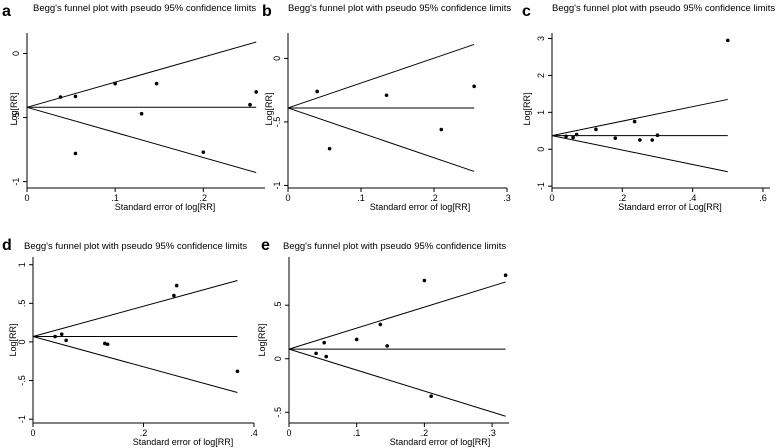  I want to click on panel-letter-a: a, so click(6, 11).